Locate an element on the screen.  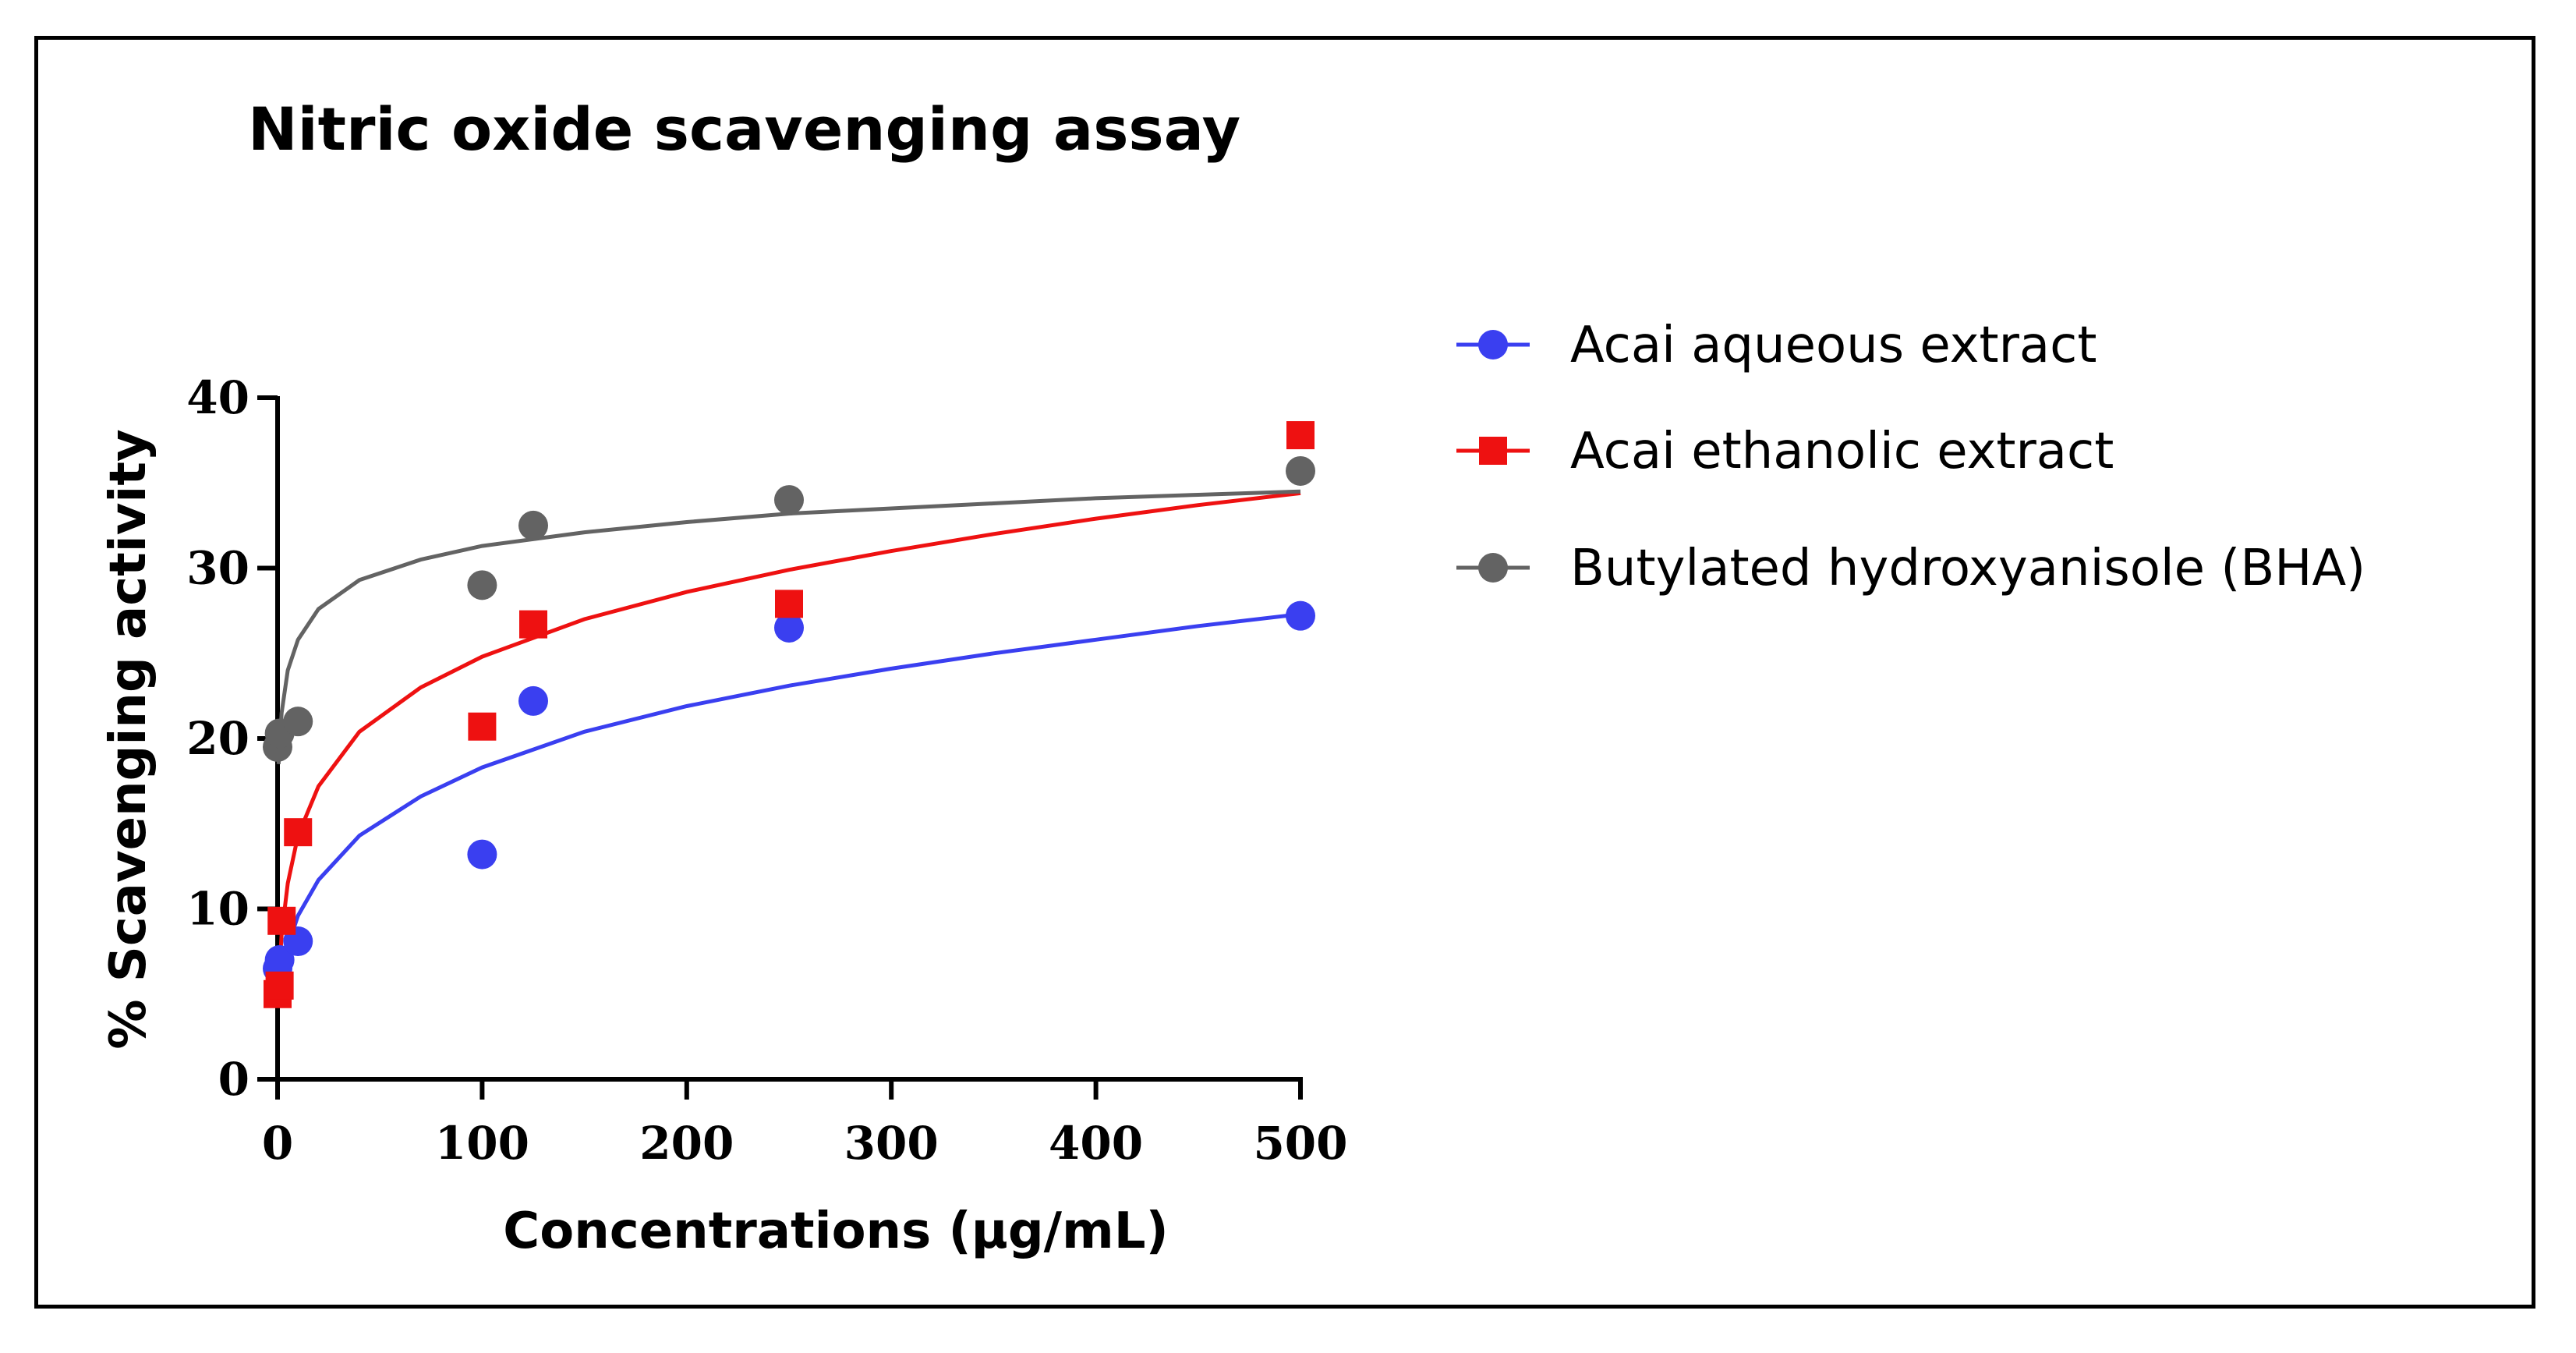
legend-label-butylated-hydroxyanisole-bha: Butylated hydroxyanisole (BHA) is located at coordinates (1967, 568).